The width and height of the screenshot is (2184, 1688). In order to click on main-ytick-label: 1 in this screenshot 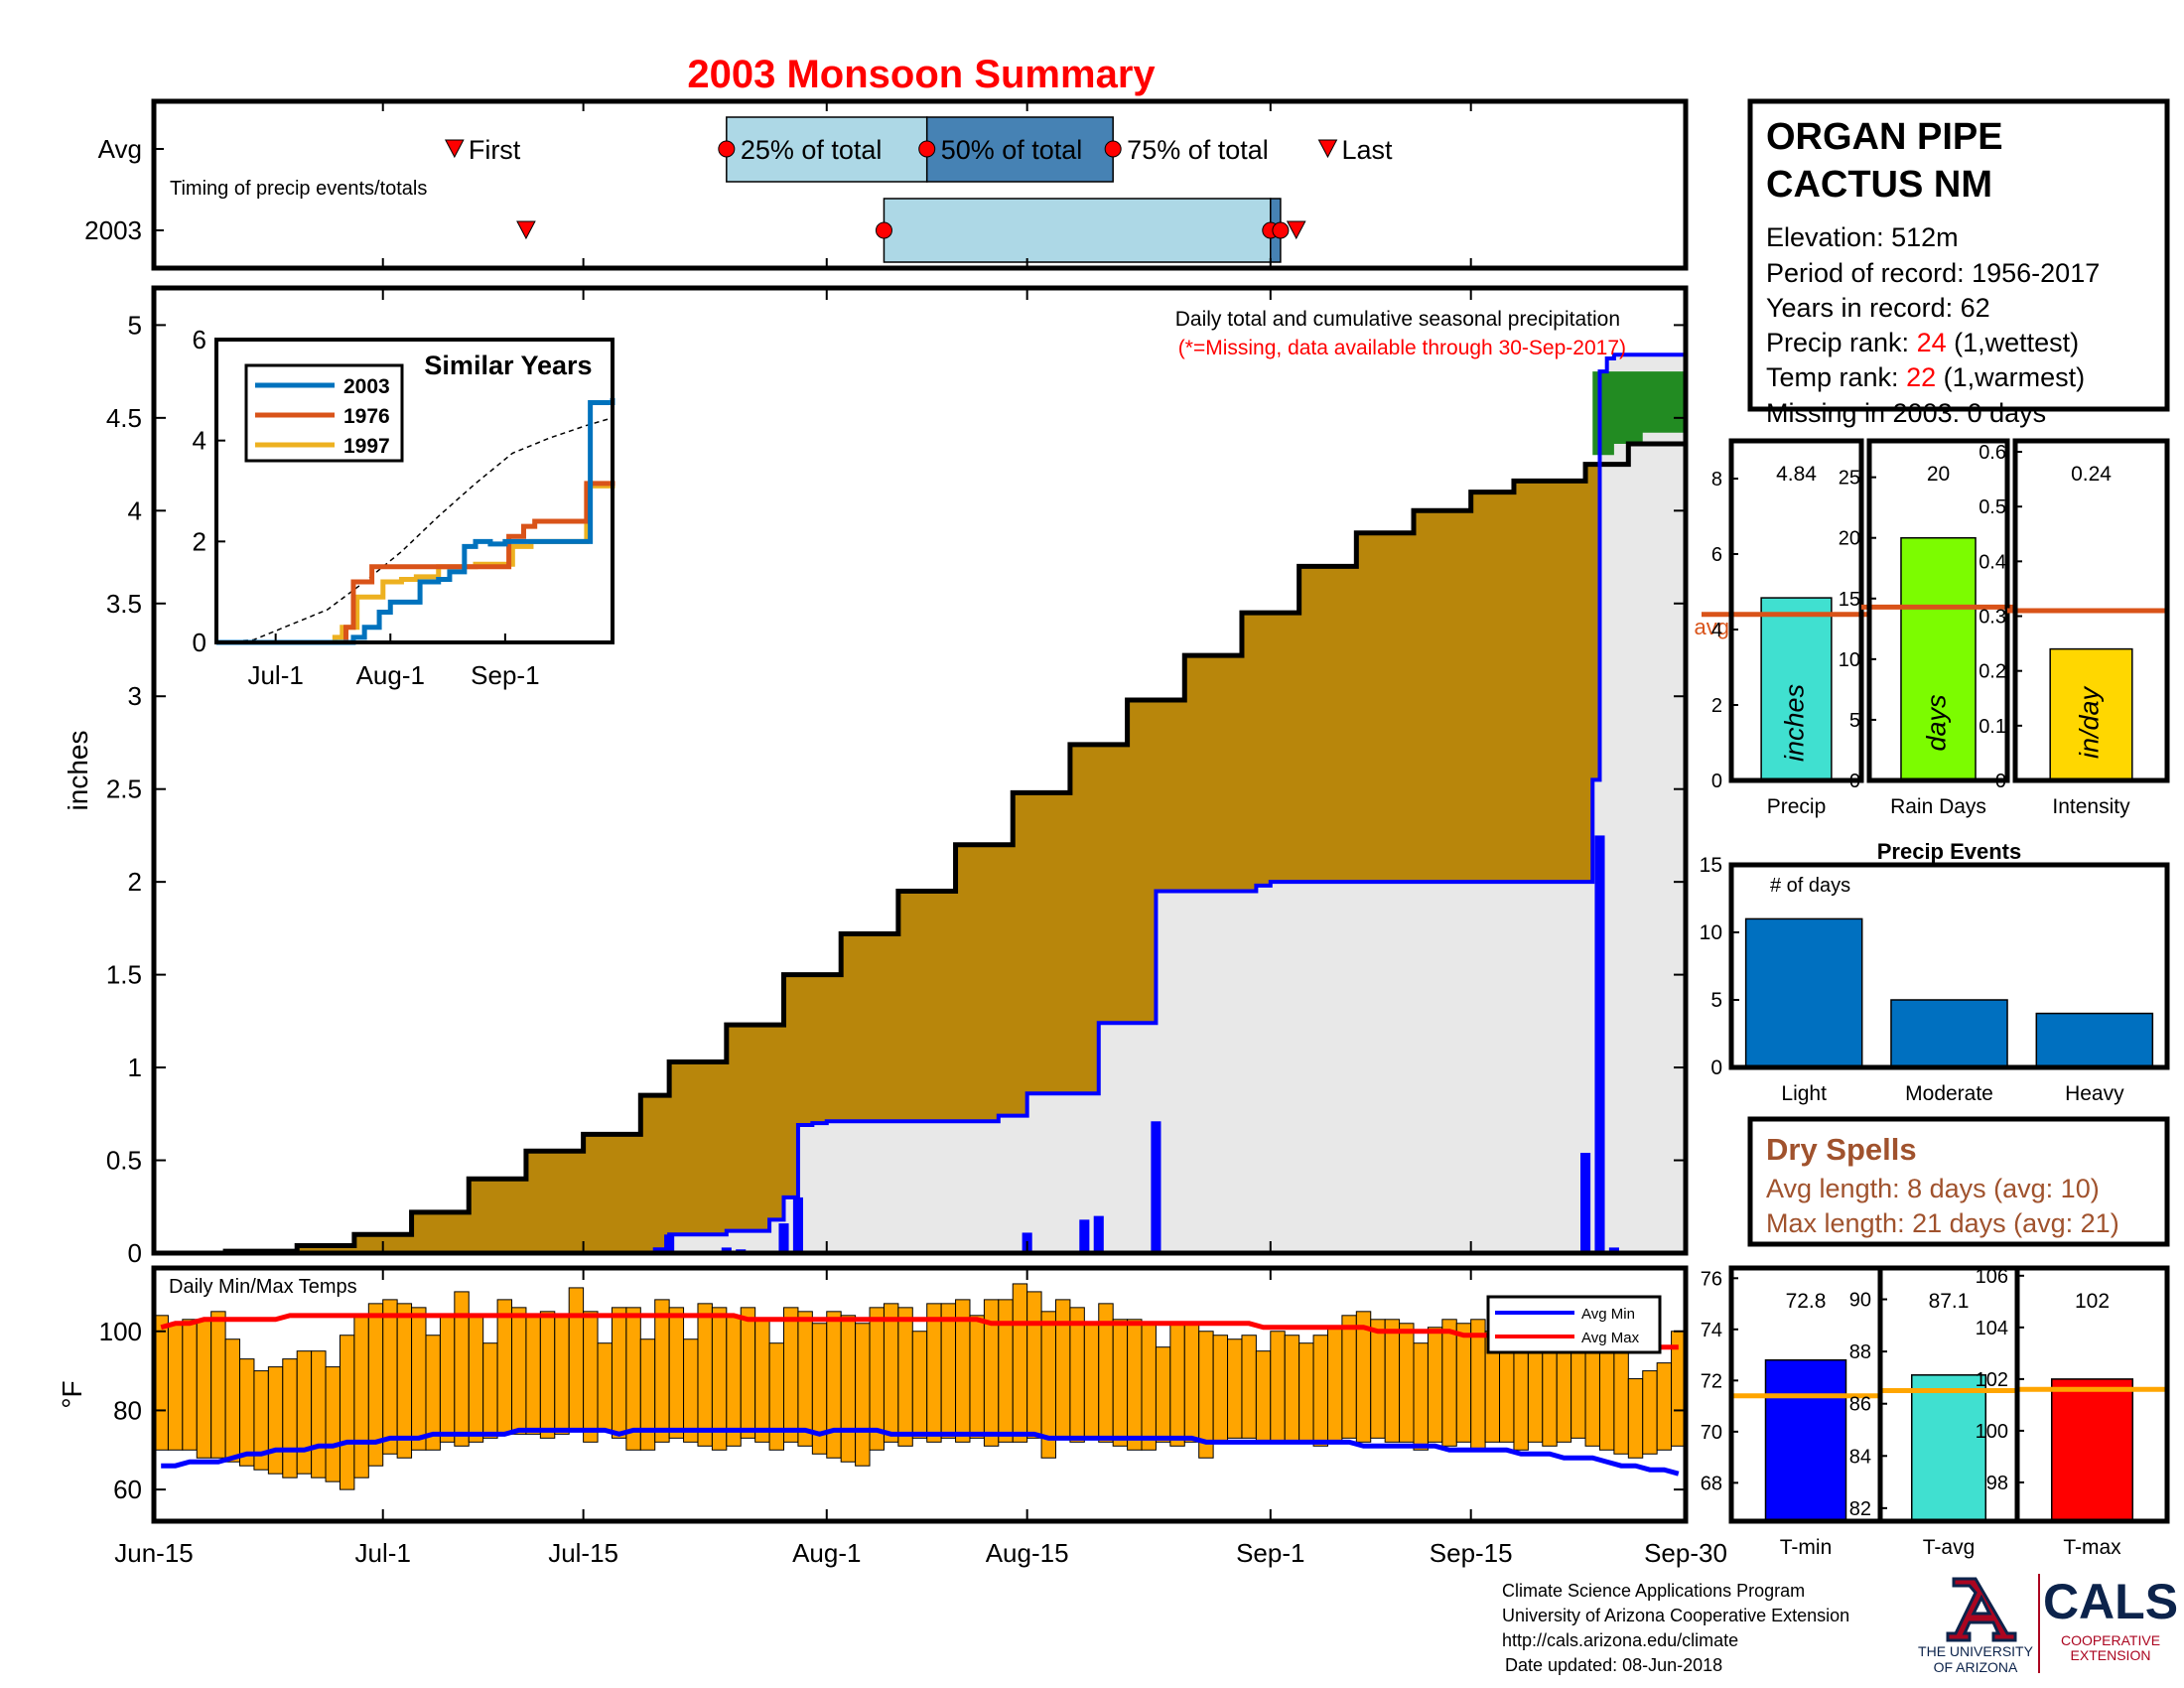, I will do `click(135, 1067)`.